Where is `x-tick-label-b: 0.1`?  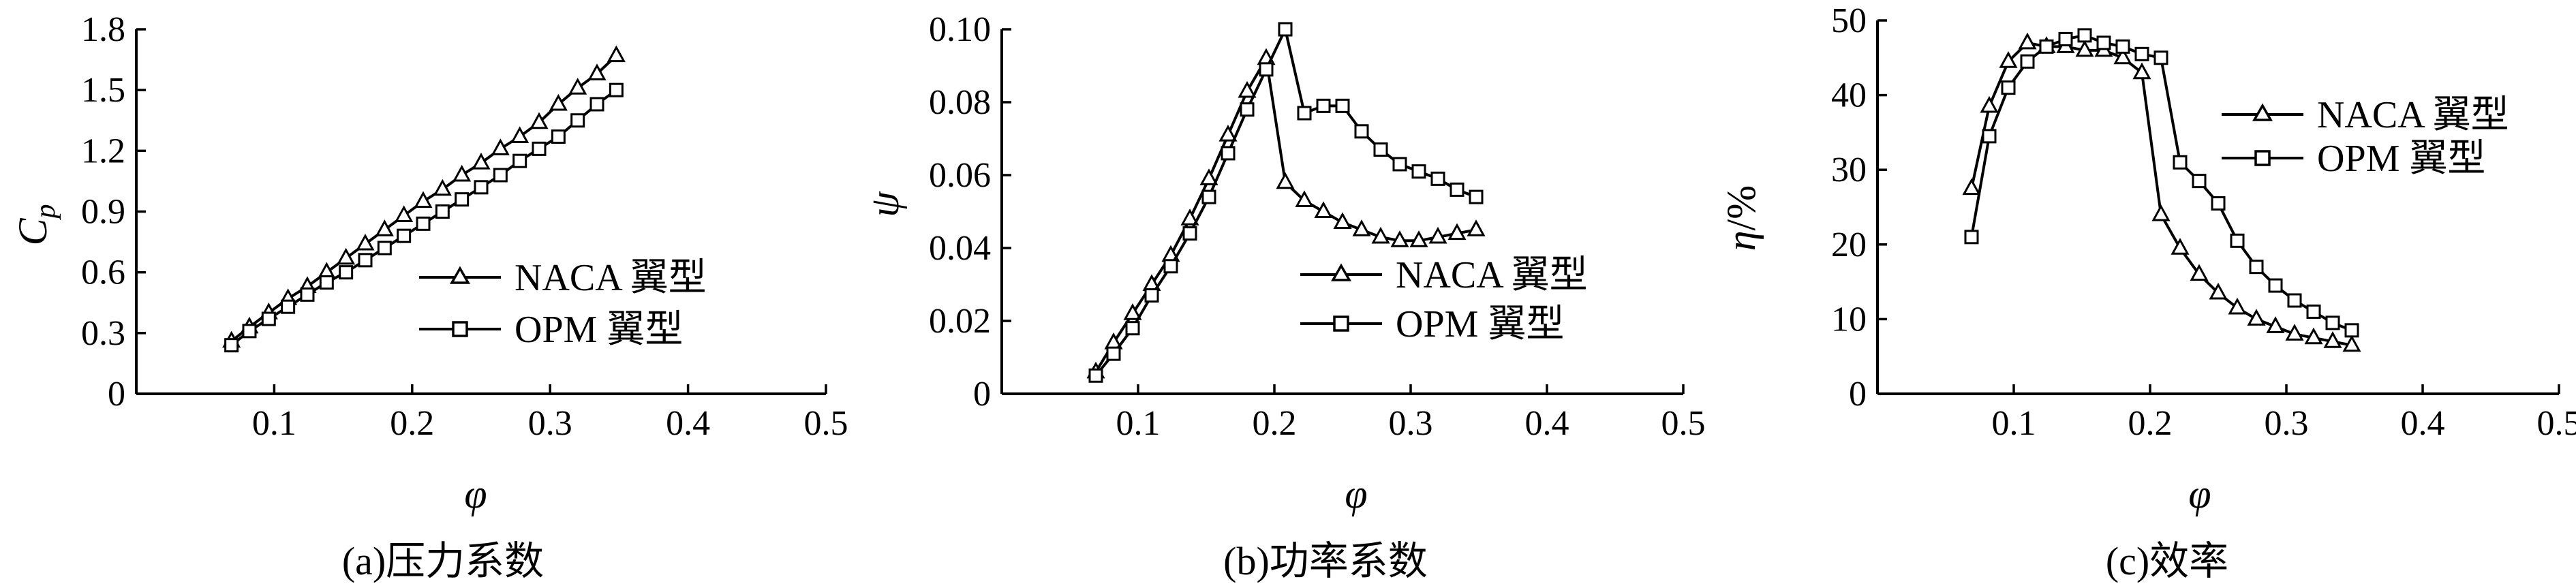 x-tick-label-b: 0.1 is located at coordinates (1138, 423).